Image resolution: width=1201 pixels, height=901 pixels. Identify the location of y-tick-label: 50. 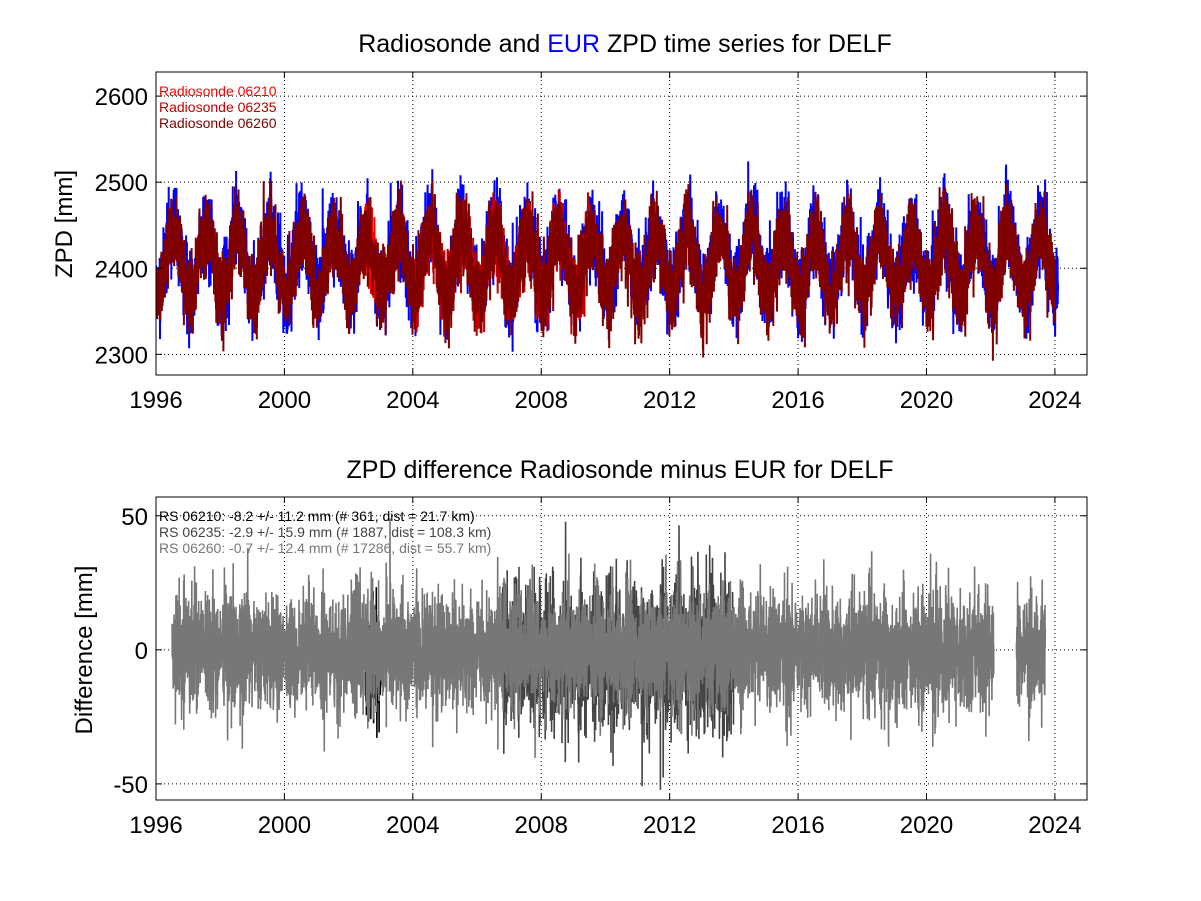
(134, 517).